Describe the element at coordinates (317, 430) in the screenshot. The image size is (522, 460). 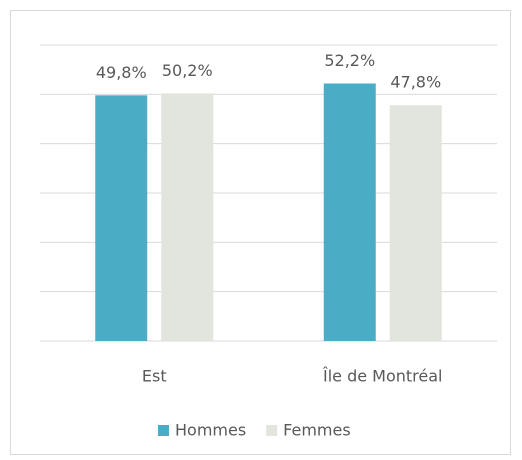
I see `legend-label: Femmes` at that location.